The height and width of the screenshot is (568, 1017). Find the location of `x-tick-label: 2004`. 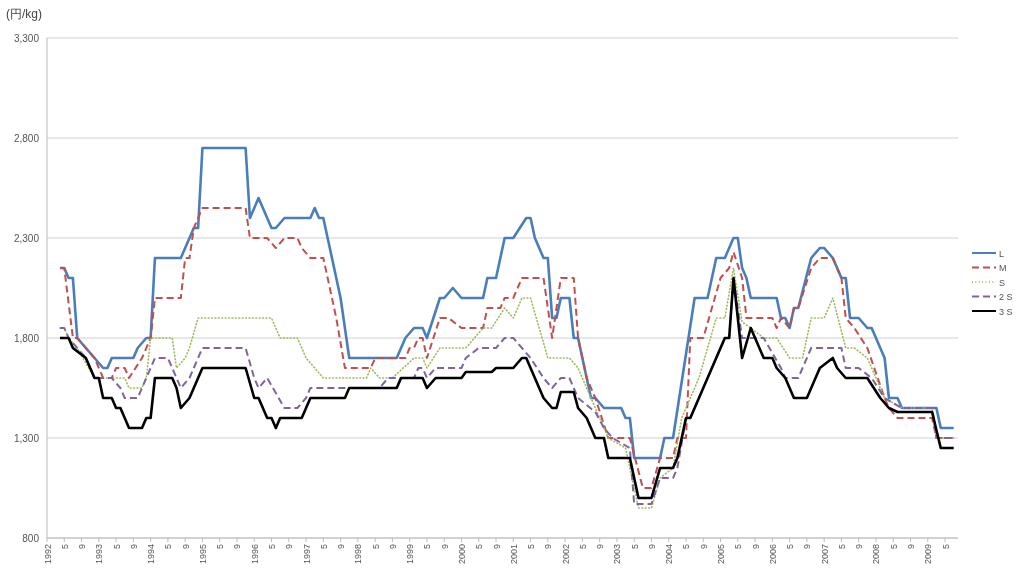

x-tick-label: 2004 is located at coordinates (669, 554).